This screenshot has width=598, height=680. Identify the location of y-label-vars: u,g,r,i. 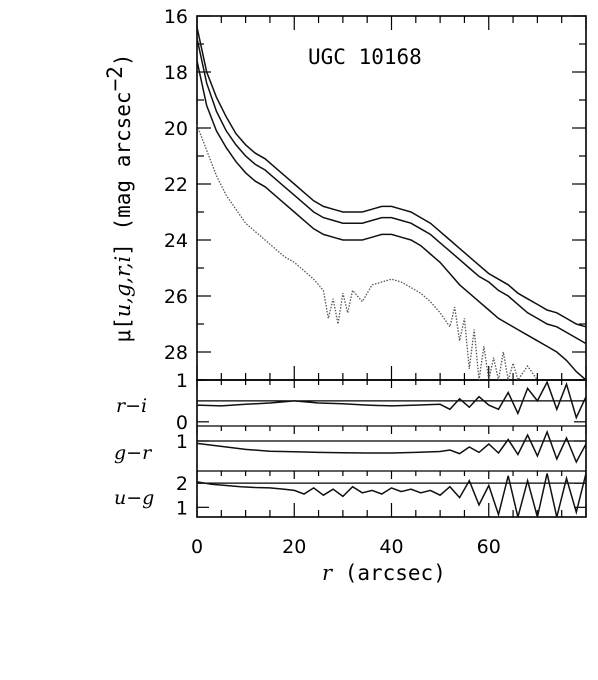
(123, 286).